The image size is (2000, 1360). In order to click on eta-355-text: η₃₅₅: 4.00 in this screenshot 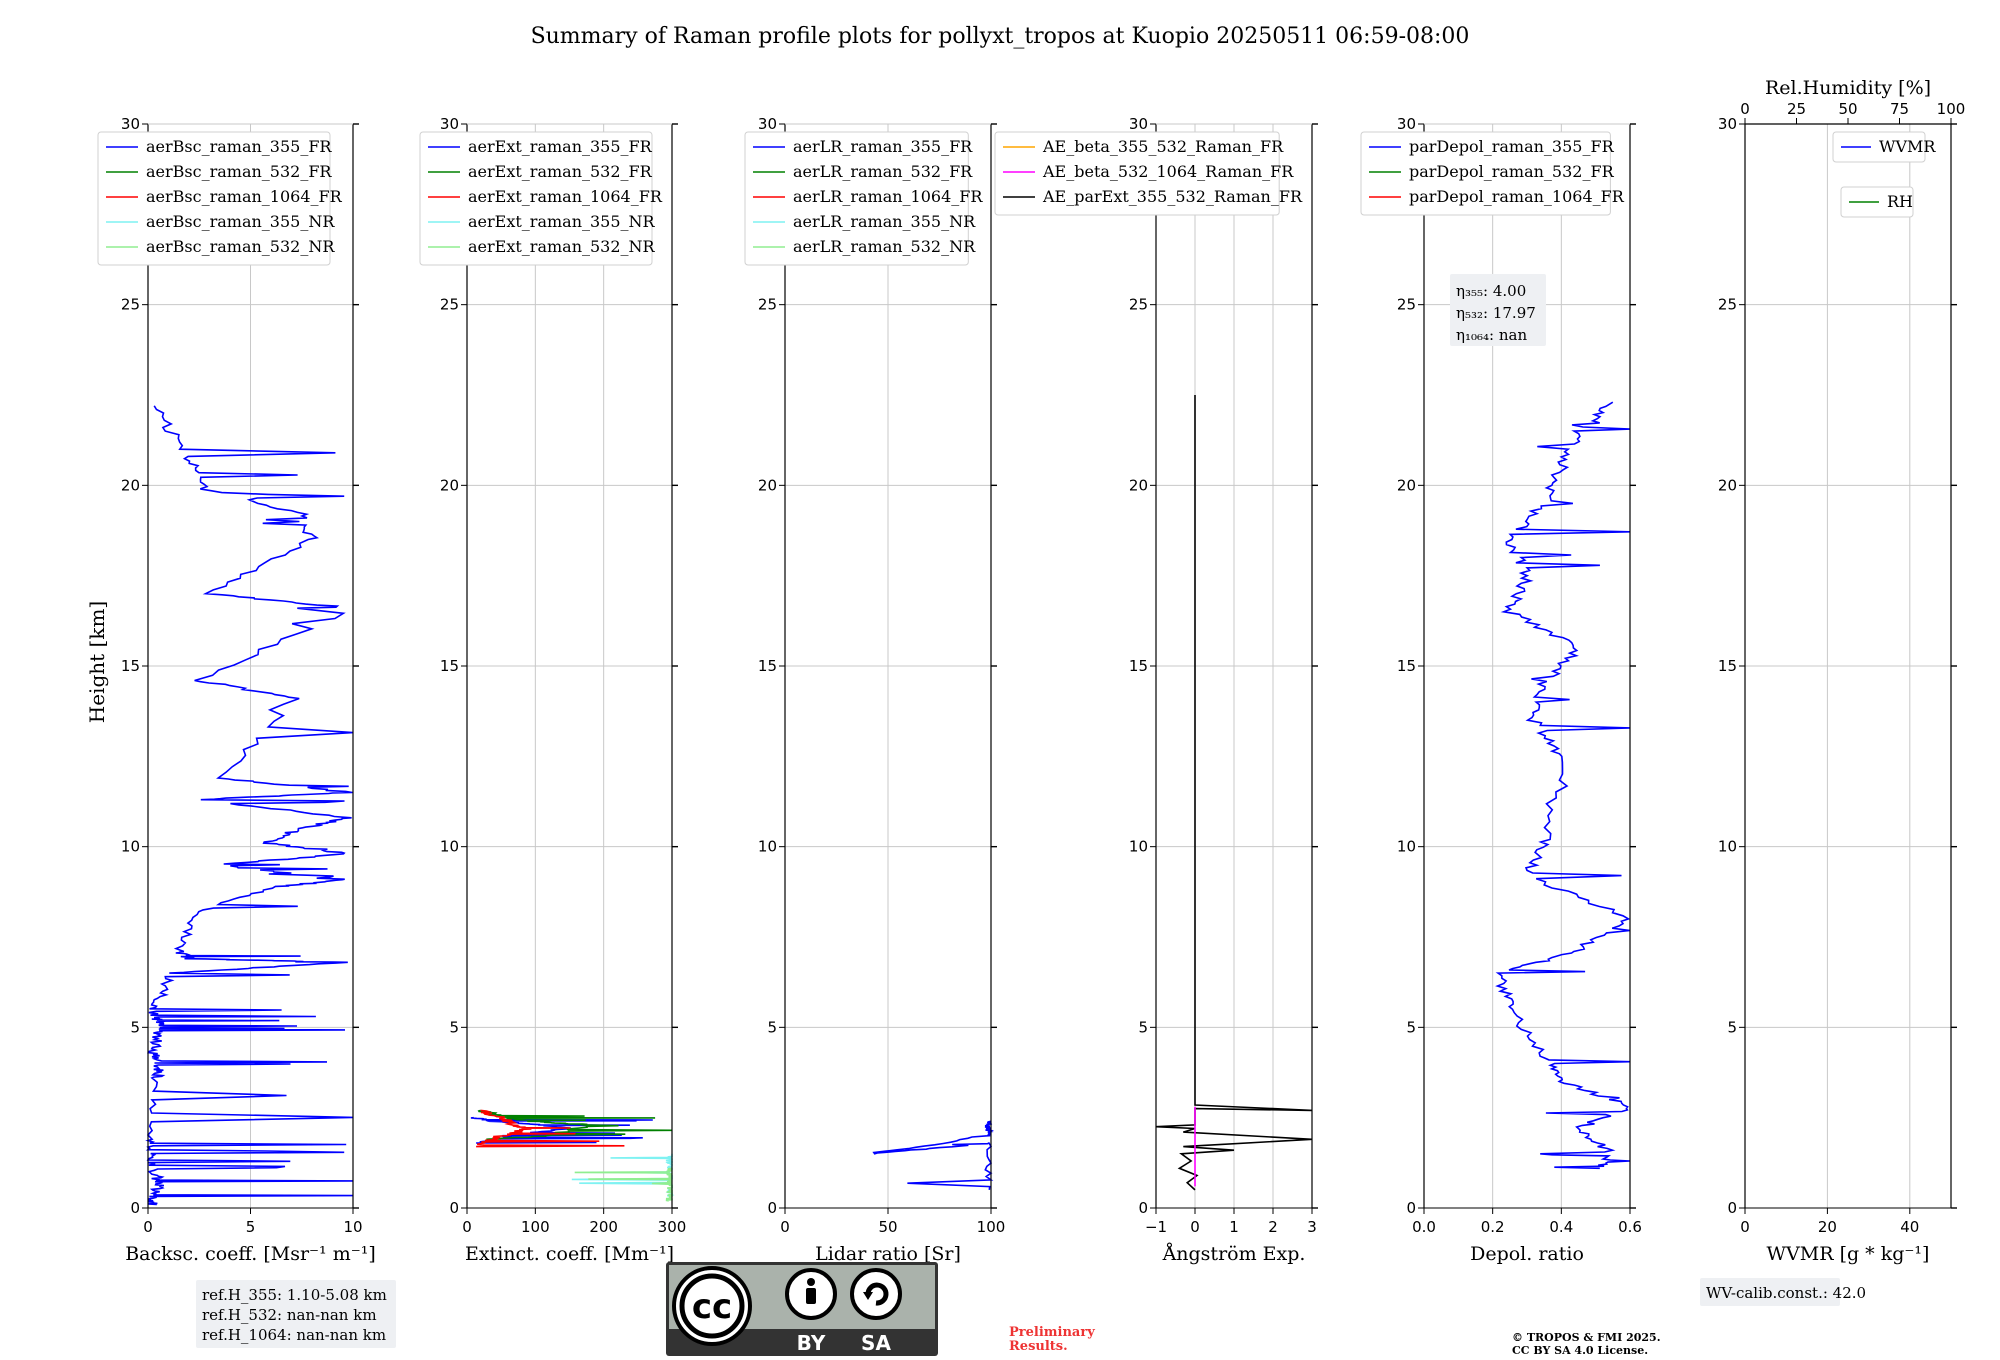, I will do `click(1491, 291)`.